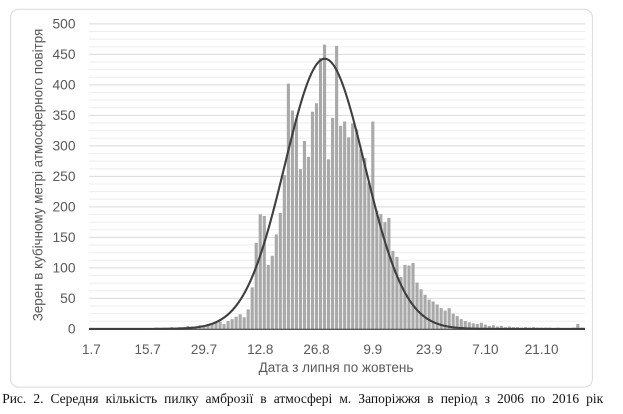 This screenshot has height=414, width=623. I want to click on svg-text: 1.7, so click(91, 349).